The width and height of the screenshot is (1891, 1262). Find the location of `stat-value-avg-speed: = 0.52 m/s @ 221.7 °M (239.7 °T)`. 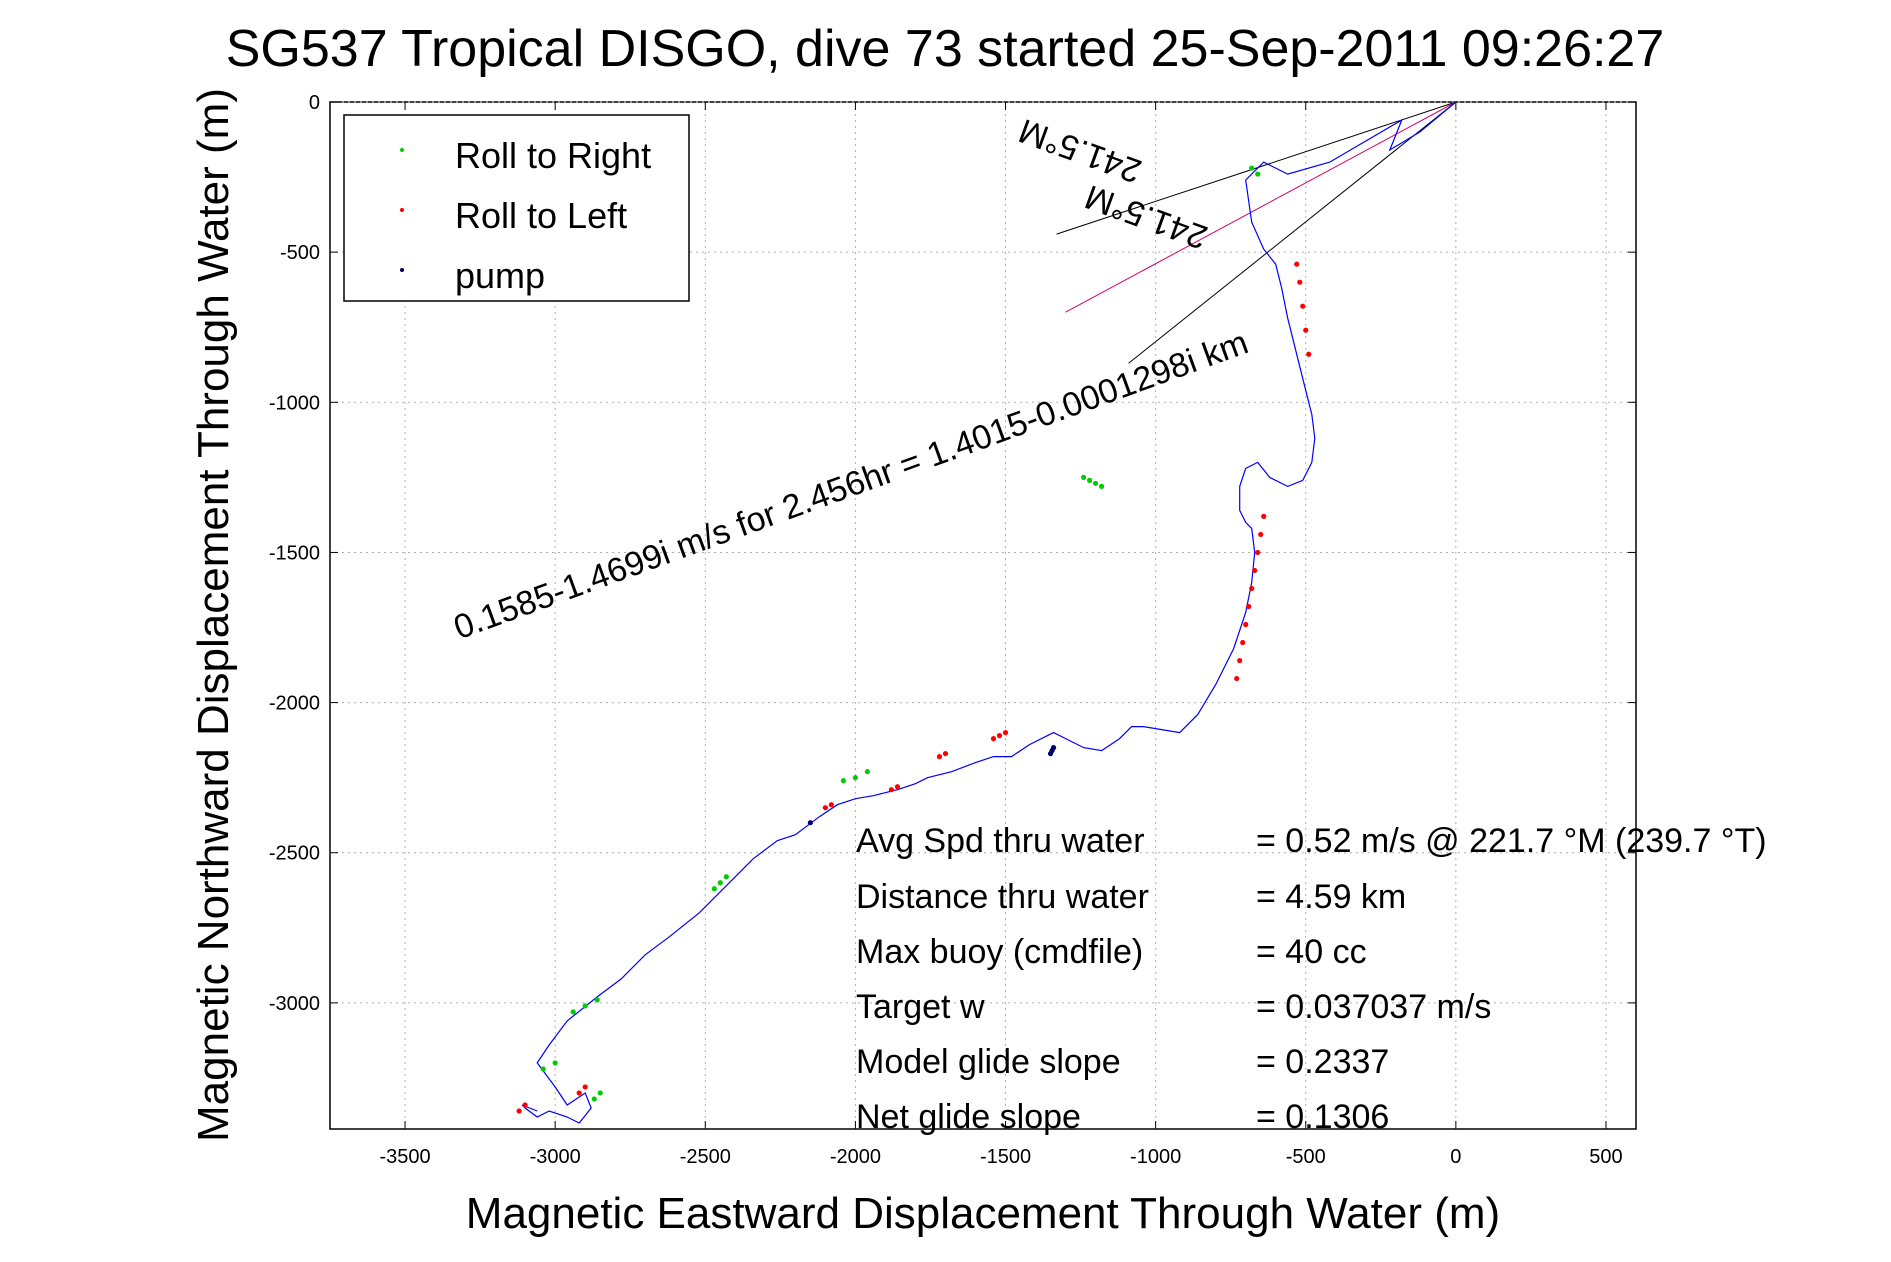

stat-value-avg-speed: = 0.52 m/s @ 221.7 °M (239.7 °T) is located at coordinates (1511, 841).